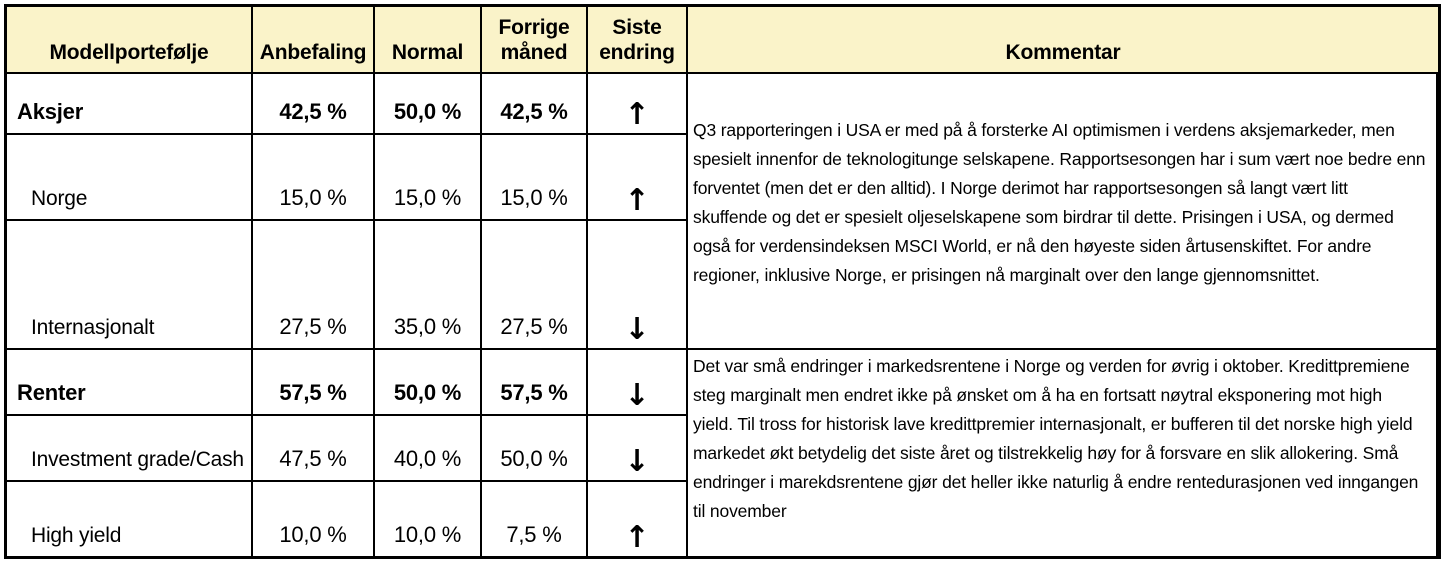 This screenshot has width=1447, height=565. I want to click on anbefaling-value: 15,0 %, so click(314, 178).